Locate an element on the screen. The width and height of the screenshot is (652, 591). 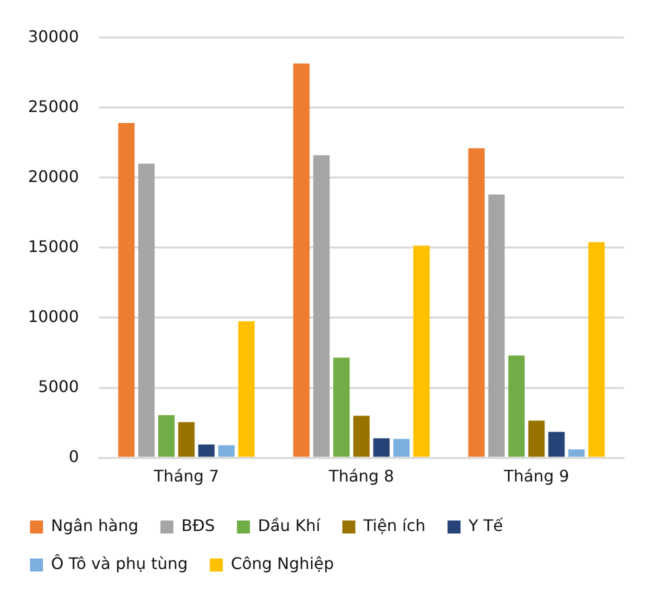
legend-label: Ô Tô và phụ tùng is located at coordinates (119, 564).